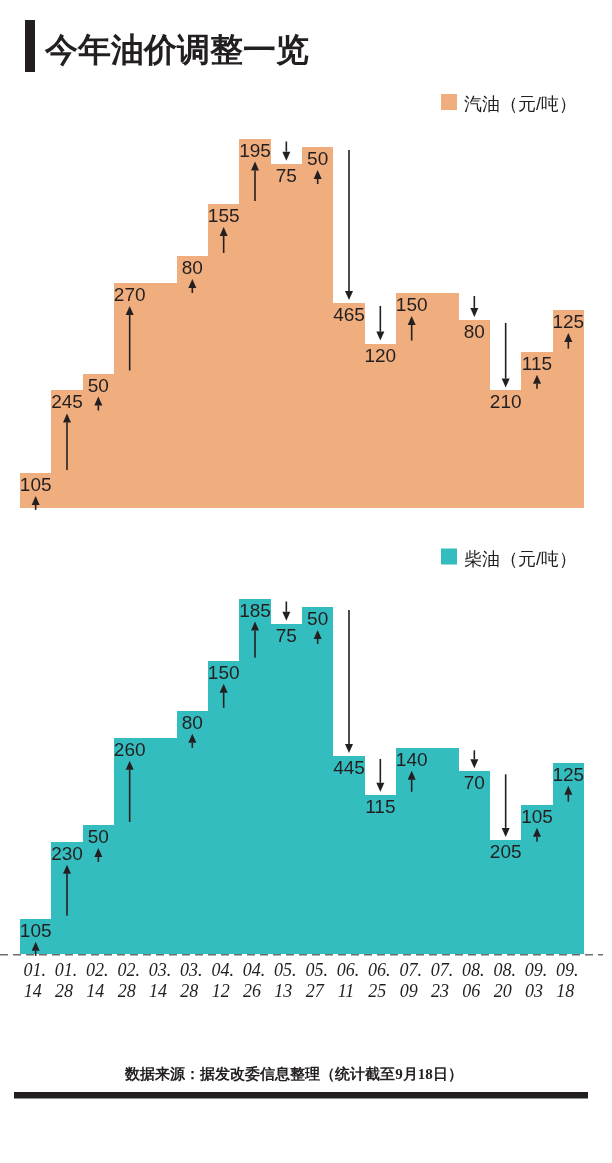 Image resolution: width=612 pixels, height=1163 pixels. I want to click on annotation: 205, so click(505, 851).